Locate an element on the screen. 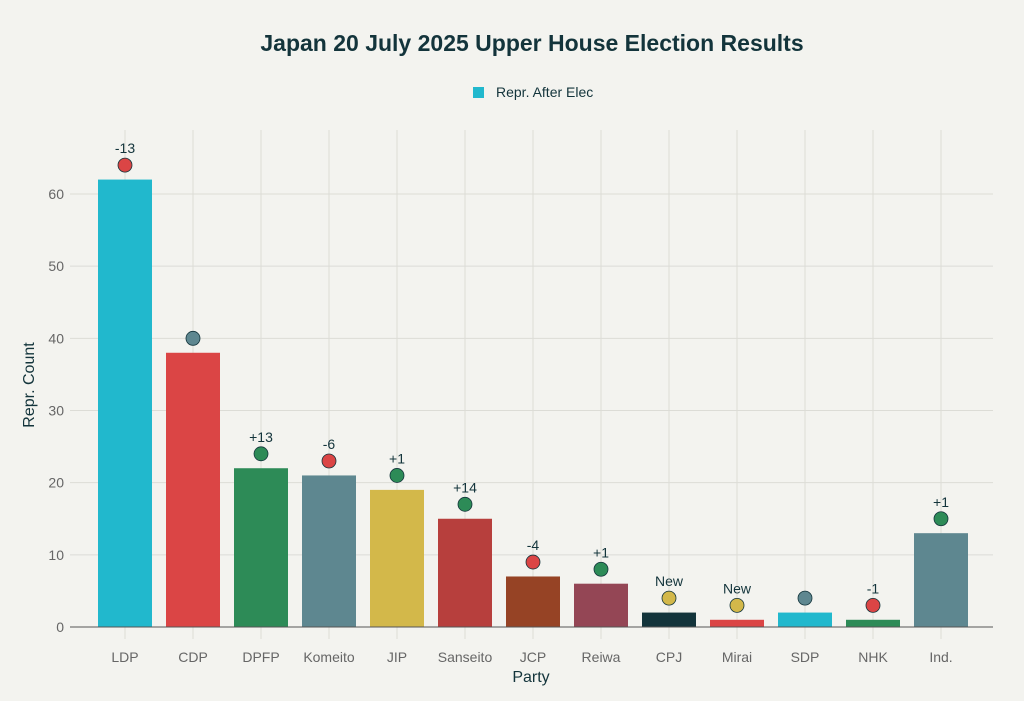 The image size is (1024, 701). change-label: -1 is located at coordinates (873, 588).